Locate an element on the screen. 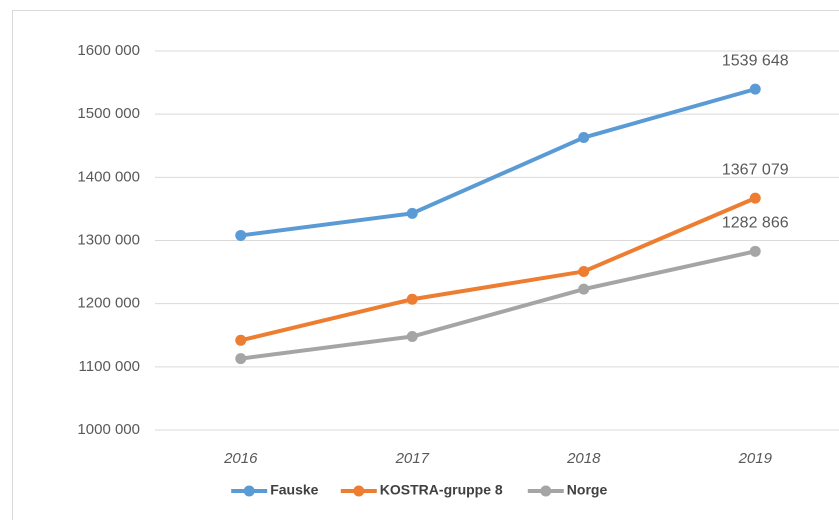 The image size is (839, 520). series-line is located at coordinates (498, 305).